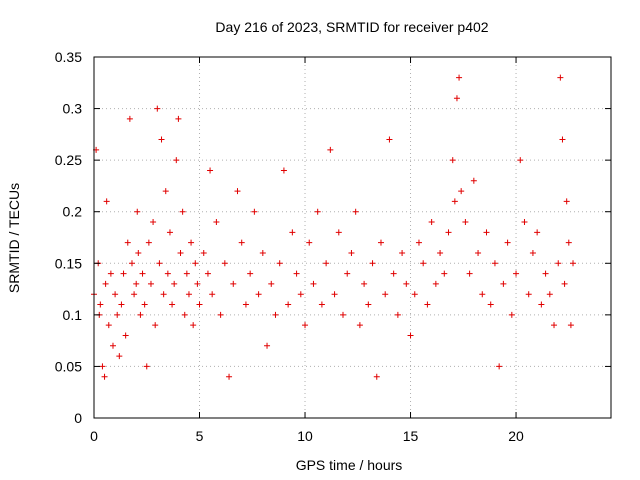 Image resolution: width=640 pixels, height=480 pixels. I want to click on x-tick-label: 5, so click(200, 436).